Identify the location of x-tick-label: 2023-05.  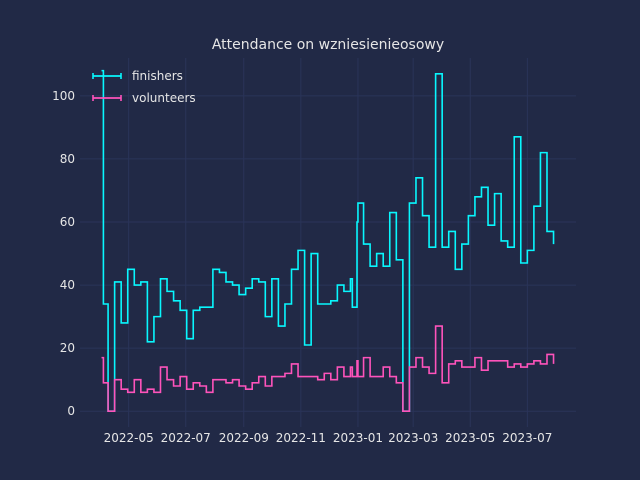
(470, 438).